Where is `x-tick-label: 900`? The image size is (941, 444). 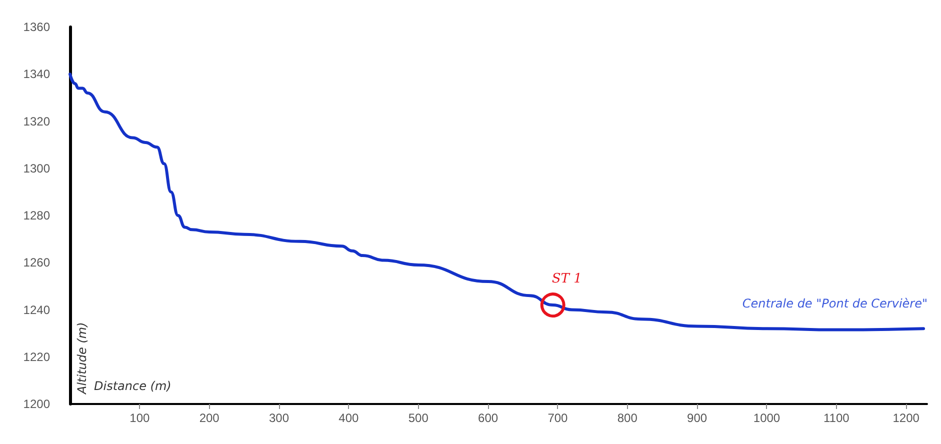
x-tick-label: 900 is located at coordinates (697, 418).